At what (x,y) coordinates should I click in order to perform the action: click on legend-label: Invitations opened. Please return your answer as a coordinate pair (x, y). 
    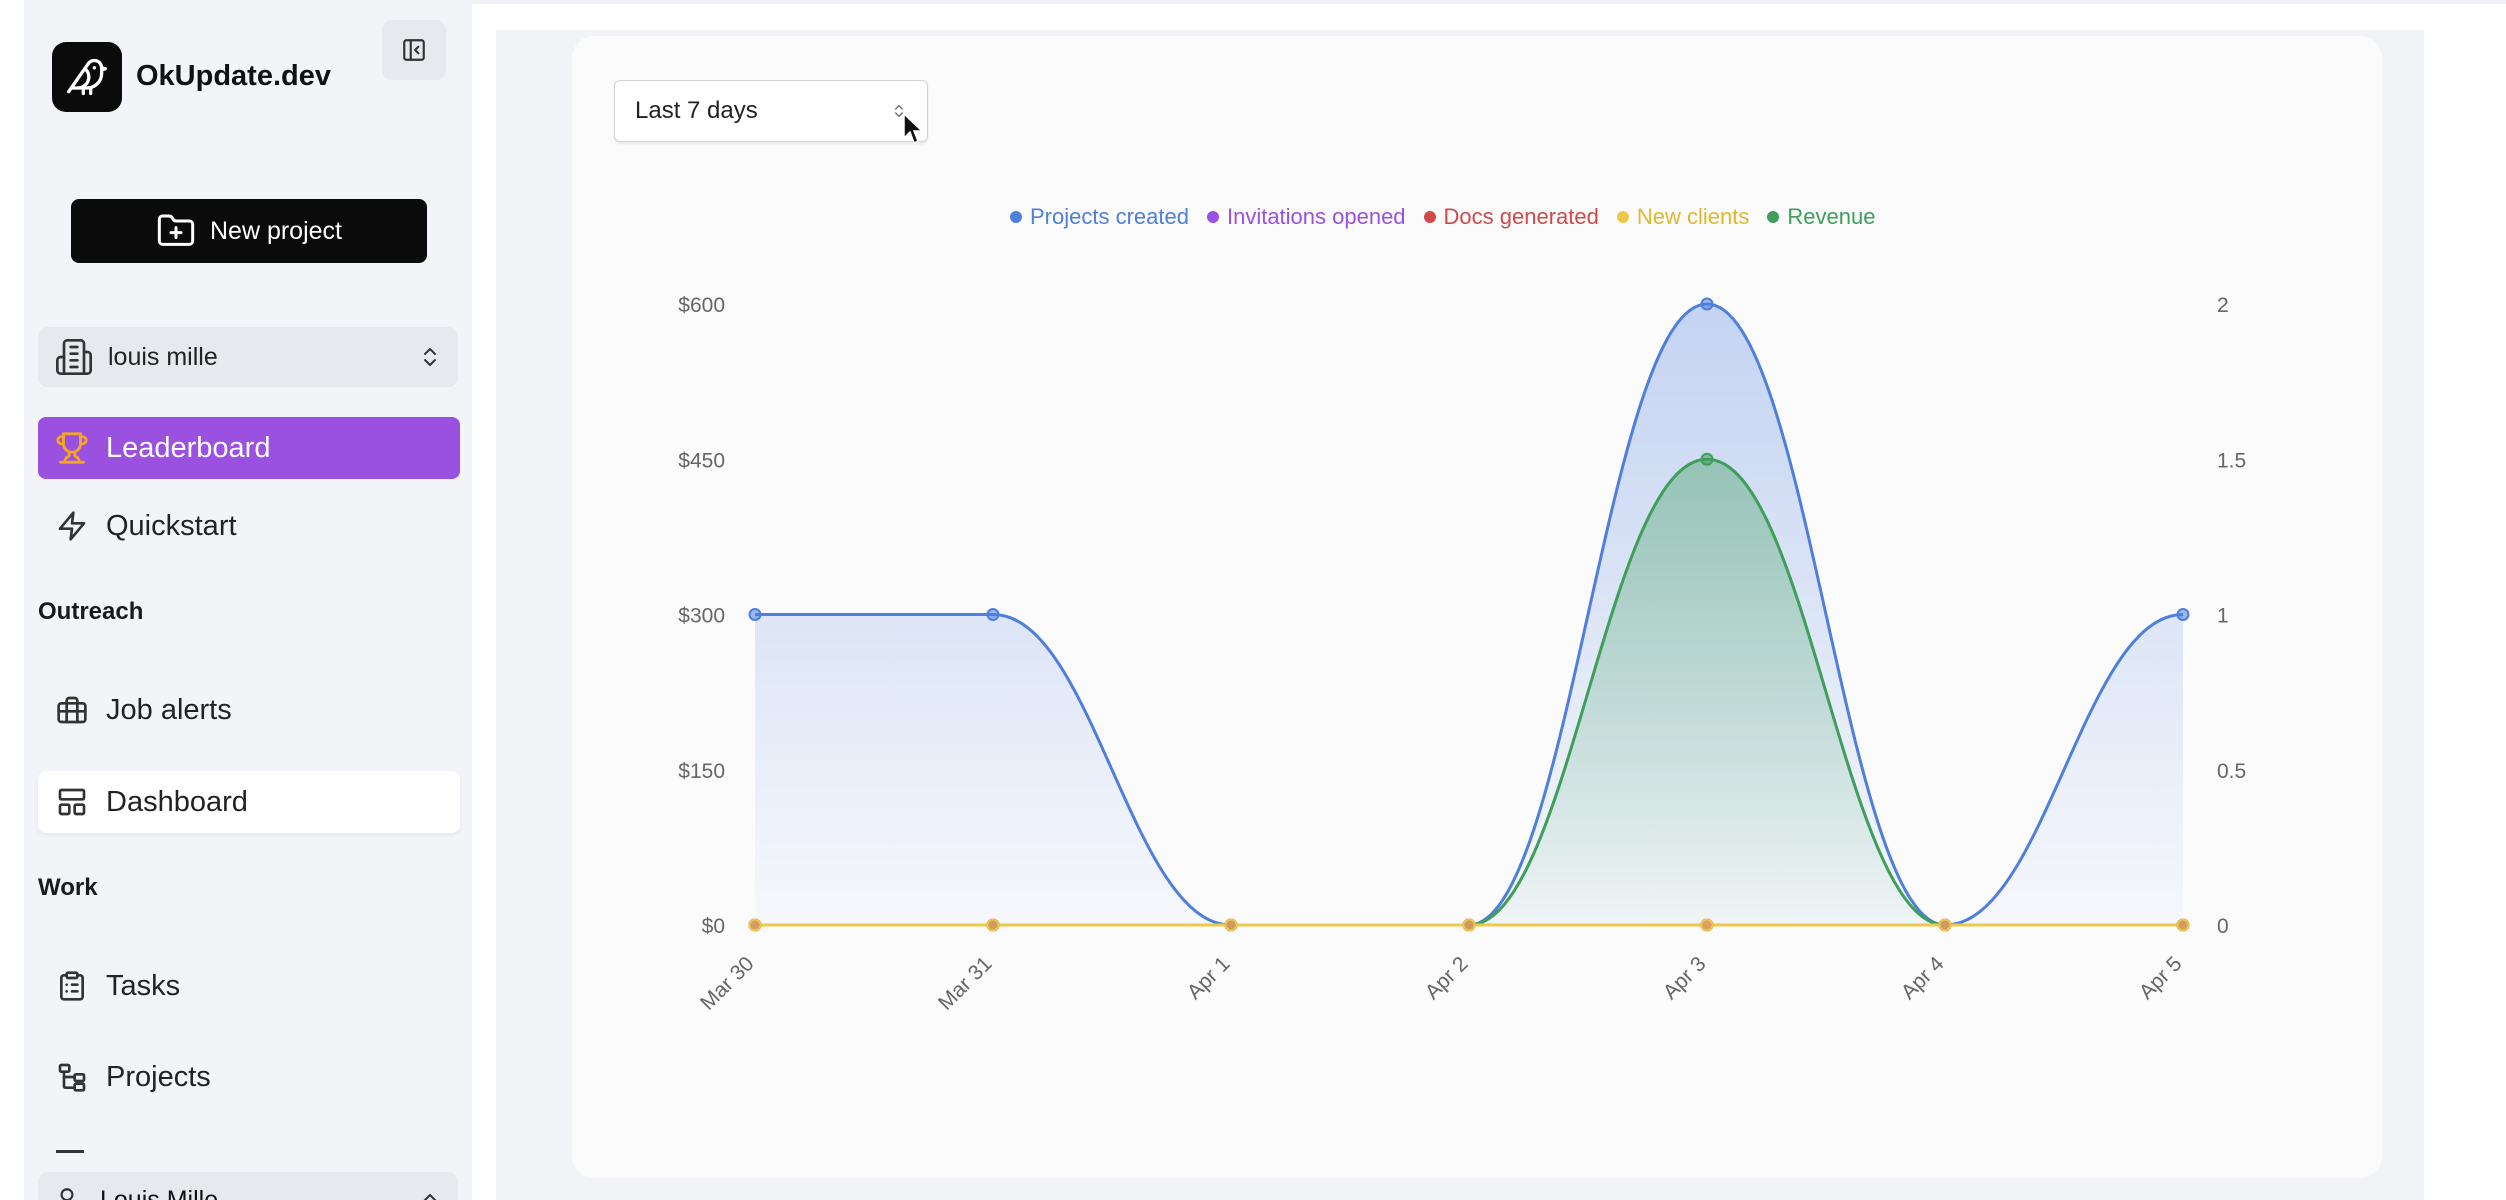
    Looking at the image, I should click on (1316, 216).